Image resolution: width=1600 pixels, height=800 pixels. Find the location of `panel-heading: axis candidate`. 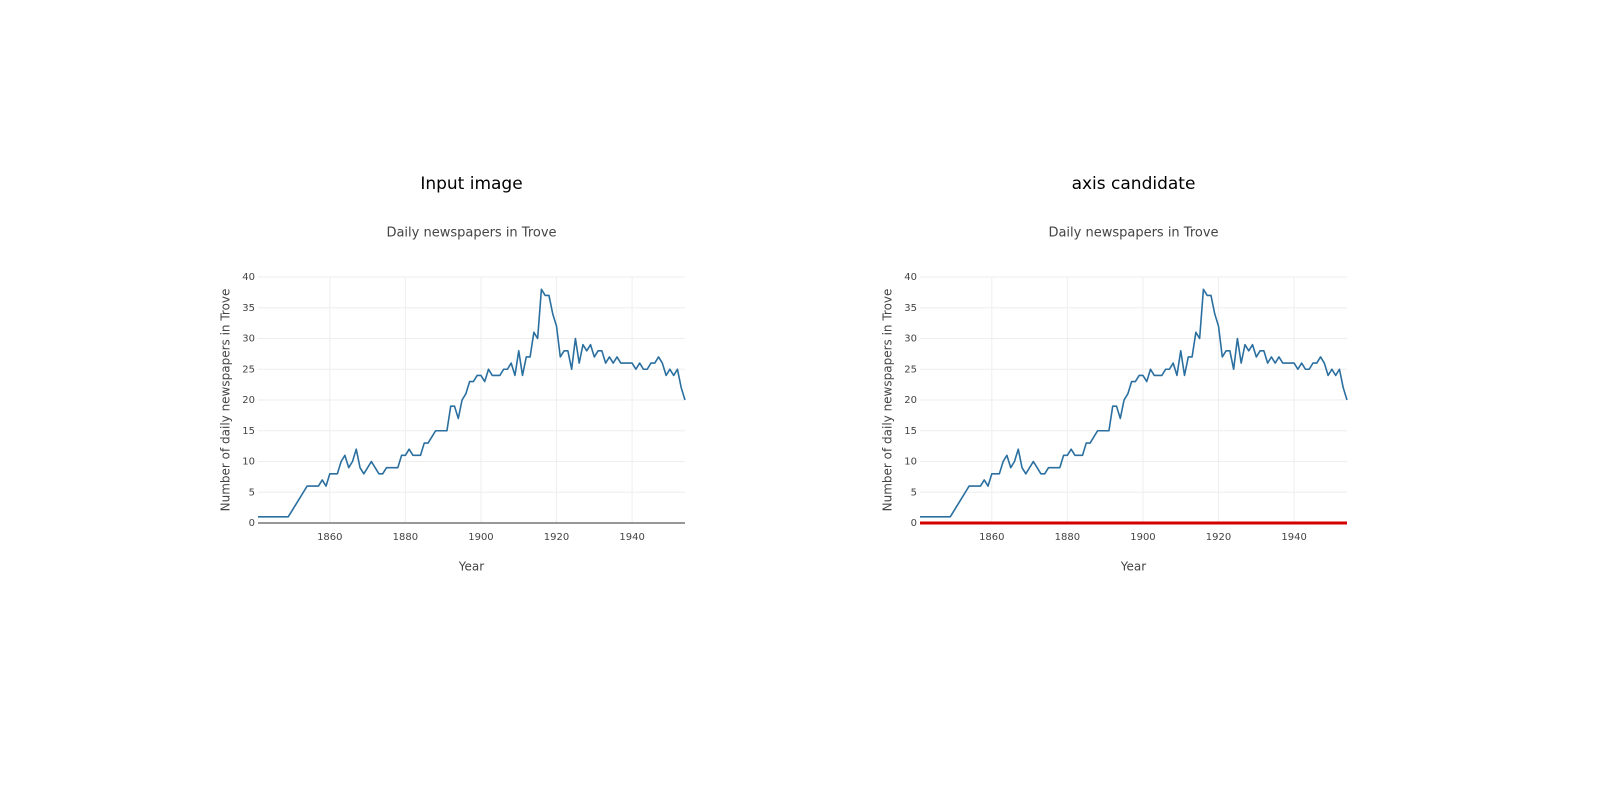

panel-heading: axis candidate is located at coordinates (1134, 184).